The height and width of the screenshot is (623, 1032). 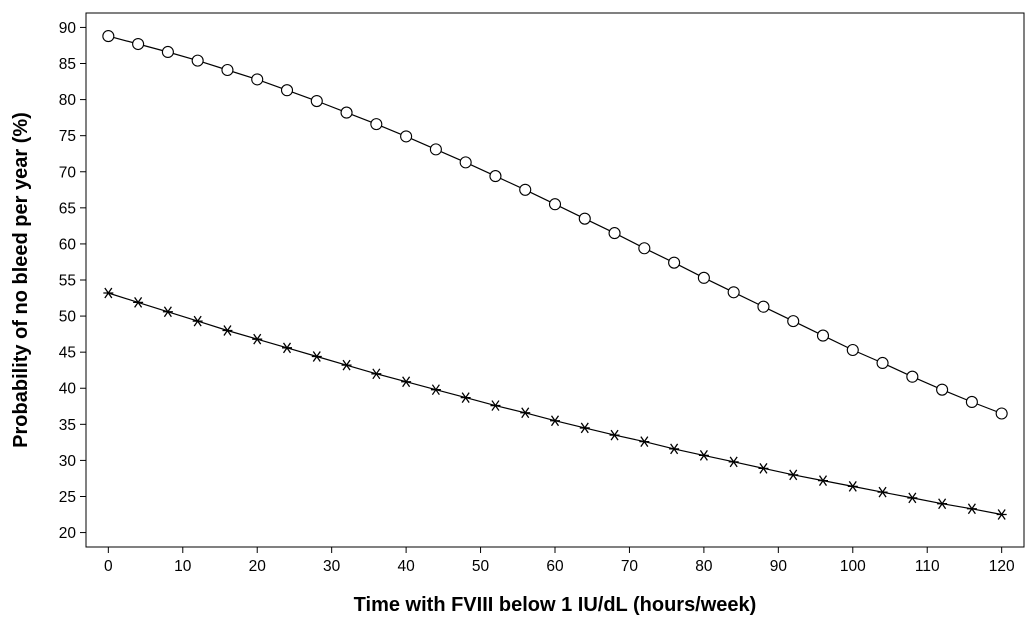 What do you see at coordinates (67, 497) in the screenshot?
I see `y-tick-label: 25` at bounding box center [67, 497].